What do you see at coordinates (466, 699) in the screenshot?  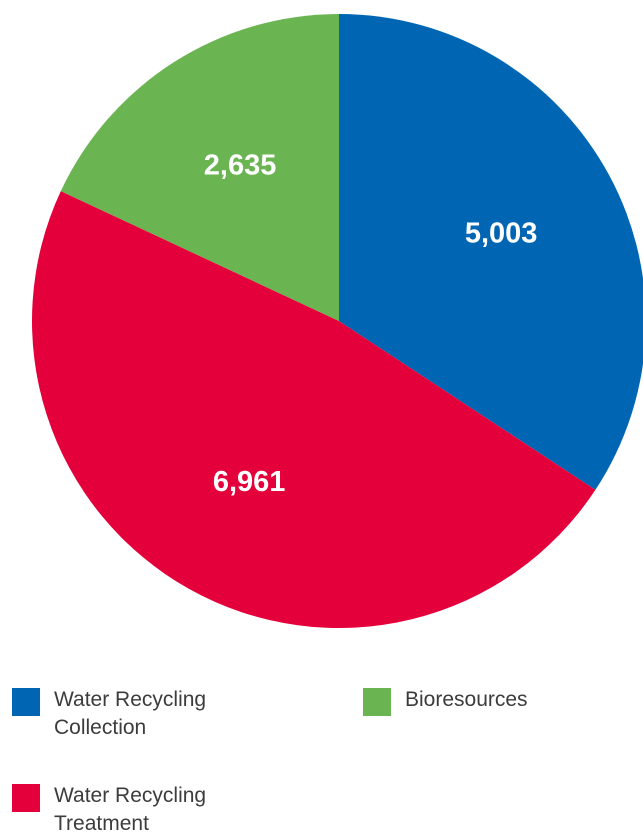 I see `legend-label: Bioresources` at bounding box center [466, 699].